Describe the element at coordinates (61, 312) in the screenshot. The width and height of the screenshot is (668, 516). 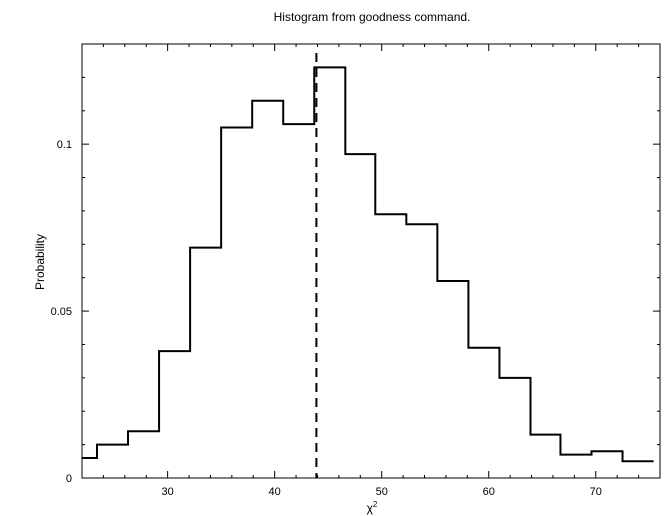
I see `y-tick-label: 0.05` at that location.